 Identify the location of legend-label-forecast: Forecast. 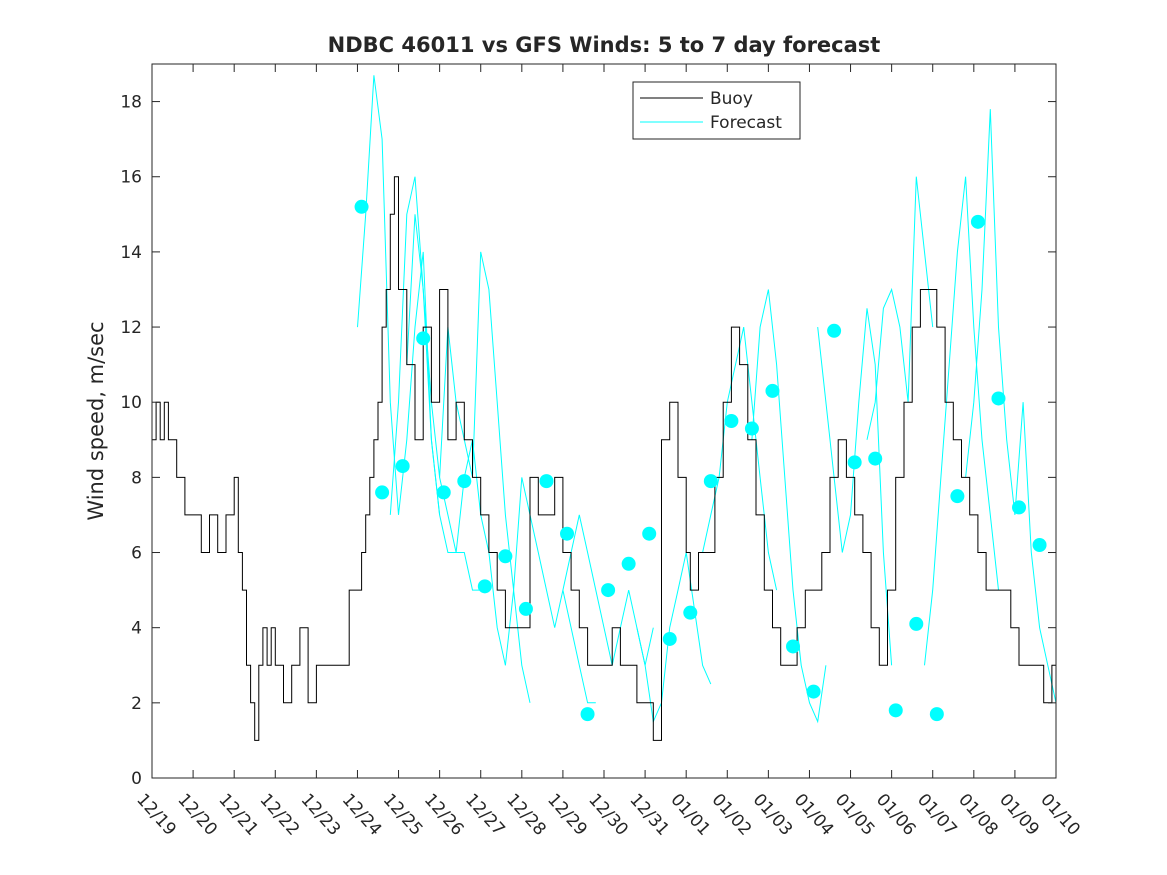
(746, 123).